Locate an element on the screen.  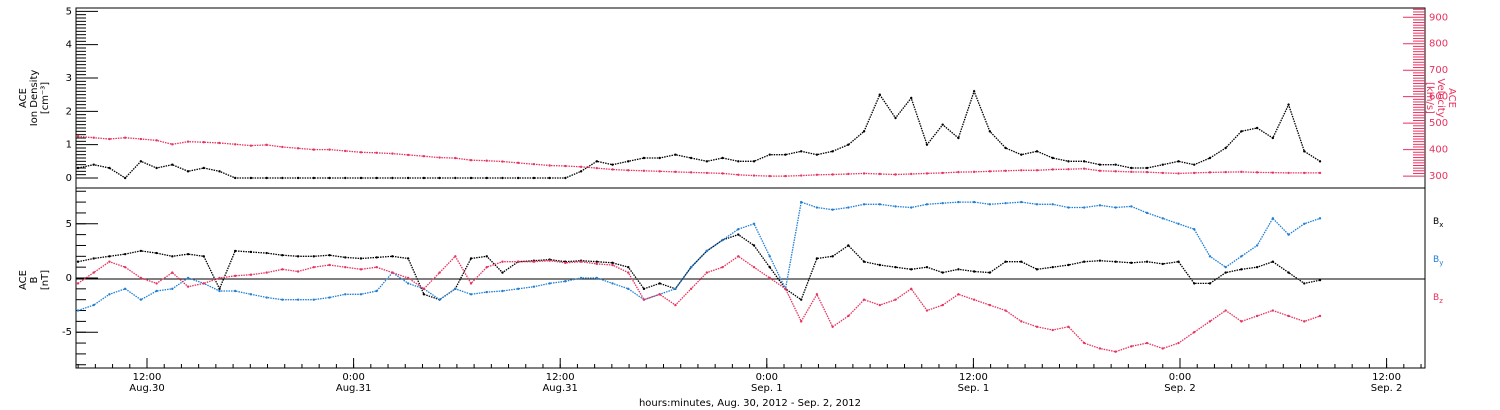
velocity-tick-label: 700 is located at coordinates (1438, 70).